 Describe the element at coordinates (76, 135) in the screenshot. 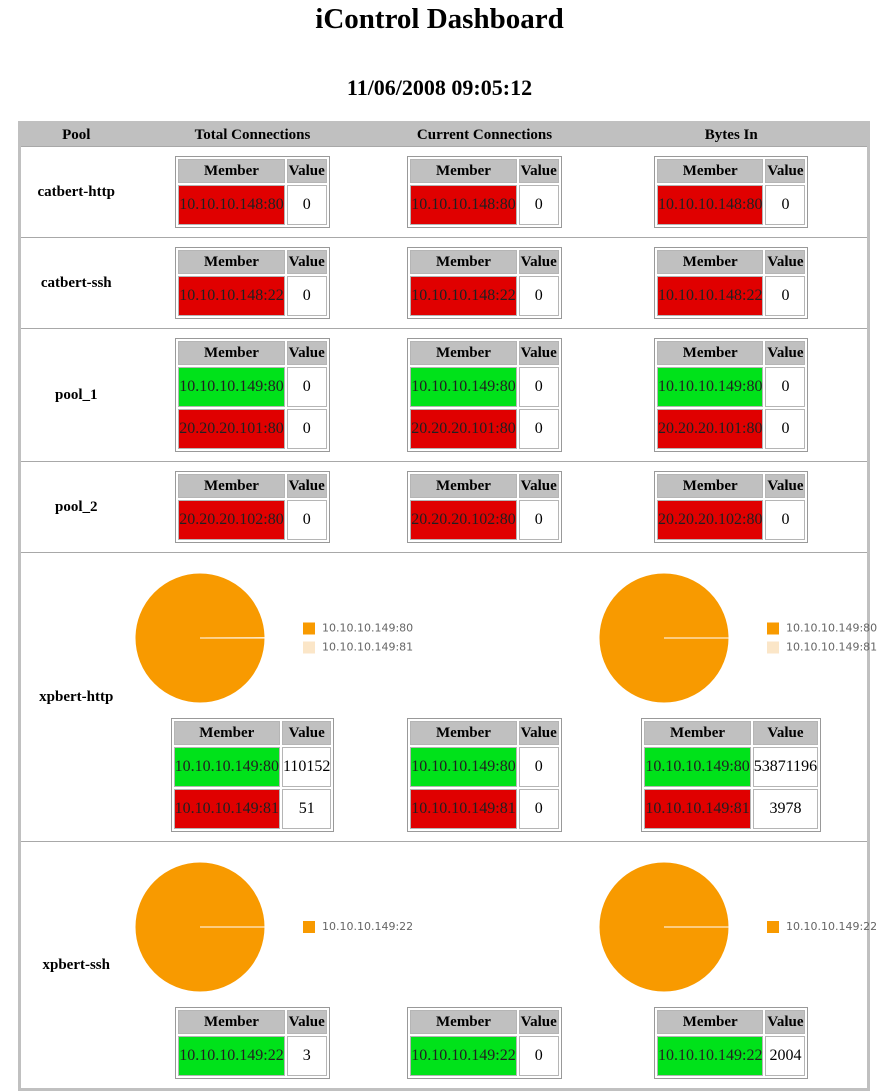

I see `column-header: Pool` at that location.